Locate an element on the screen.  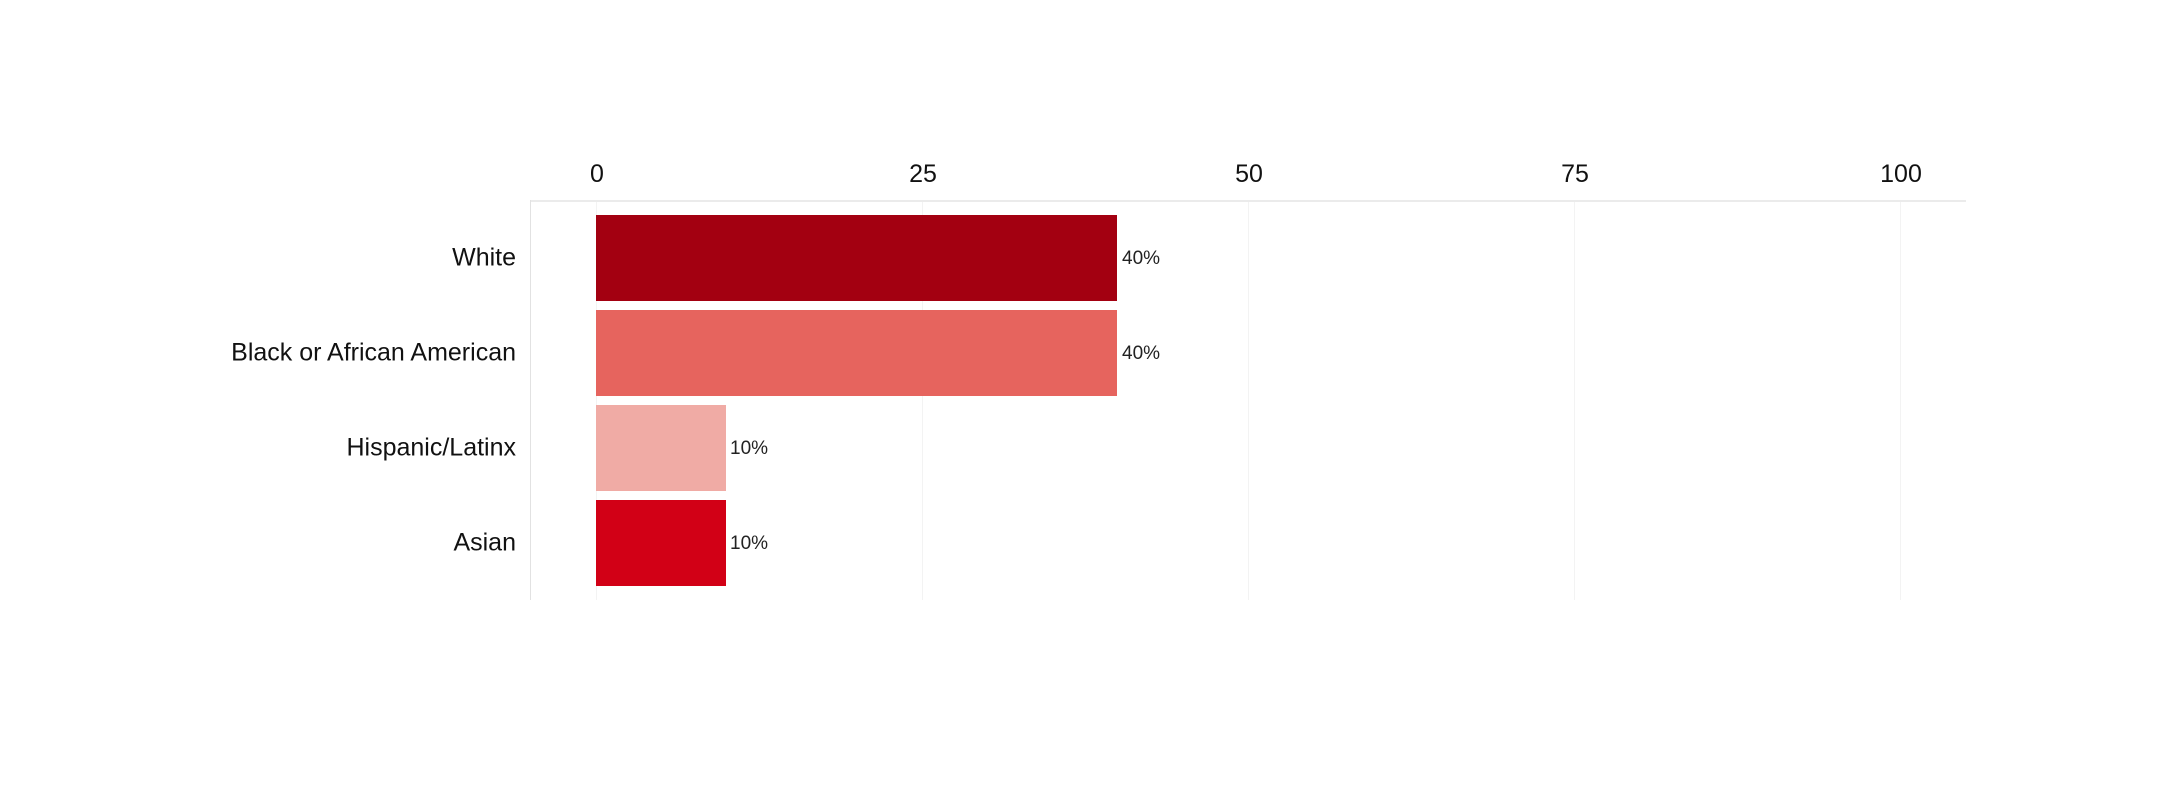
x-tick-label: 100 is located at coordinates (1901, 174).